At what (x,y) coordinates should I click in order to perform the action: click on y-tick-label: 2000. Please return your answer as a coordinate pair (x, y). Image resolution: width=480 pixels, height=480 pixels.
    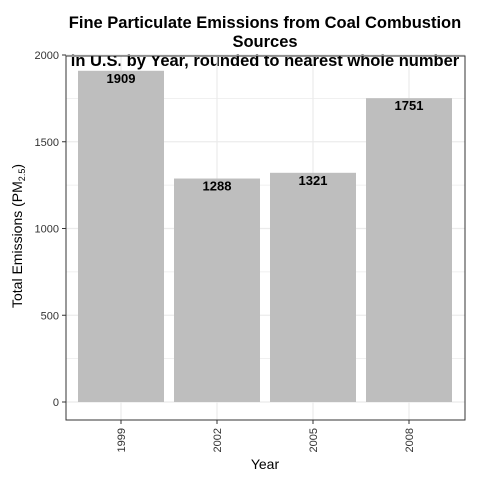
    Looking at the image, I should click on (47, 56).